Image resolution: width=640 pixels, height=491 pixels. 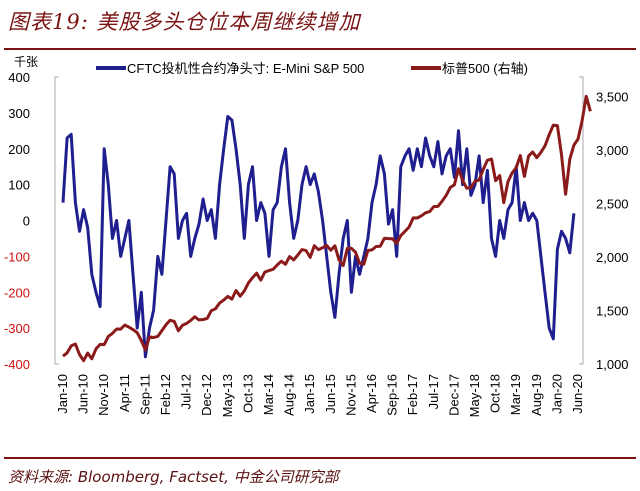 What do you see at coordinates (612, 257) in the screenshot?
I see `right-tick-label: 2,000` at bounding box center [612, 257].